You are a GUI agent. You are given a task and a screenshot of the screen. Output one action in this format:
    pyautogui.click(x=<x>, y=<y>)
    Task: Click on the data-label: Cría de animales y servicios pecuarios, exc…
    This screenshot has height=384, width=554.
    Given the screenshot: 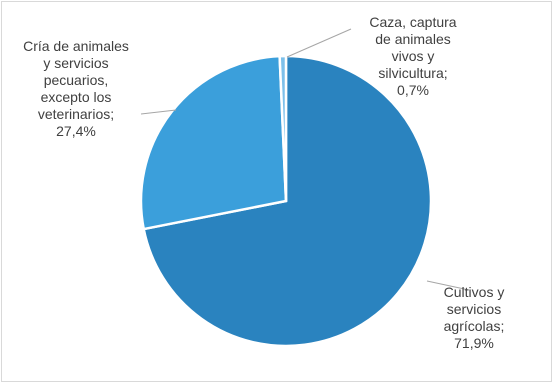 What is the action you would take?
    pyautogui.click(x=76, y=88)
    